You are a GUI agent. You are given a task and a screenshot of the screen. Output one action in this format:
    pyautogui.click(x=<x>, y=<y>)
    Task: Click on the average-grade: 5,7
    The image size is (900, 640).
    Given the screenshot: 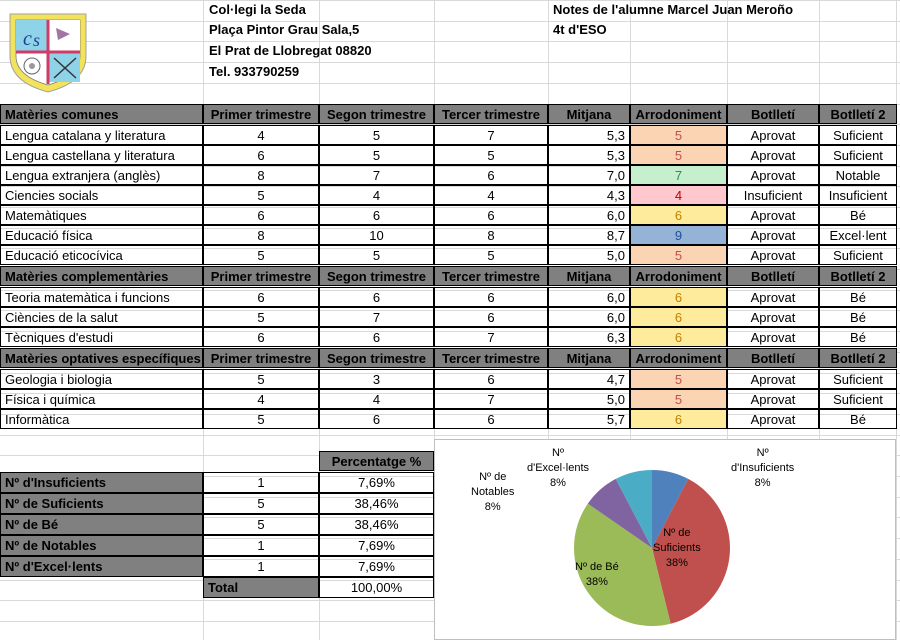 What is the action you would take?
    pyautogui.click(x=589, y=419)
    